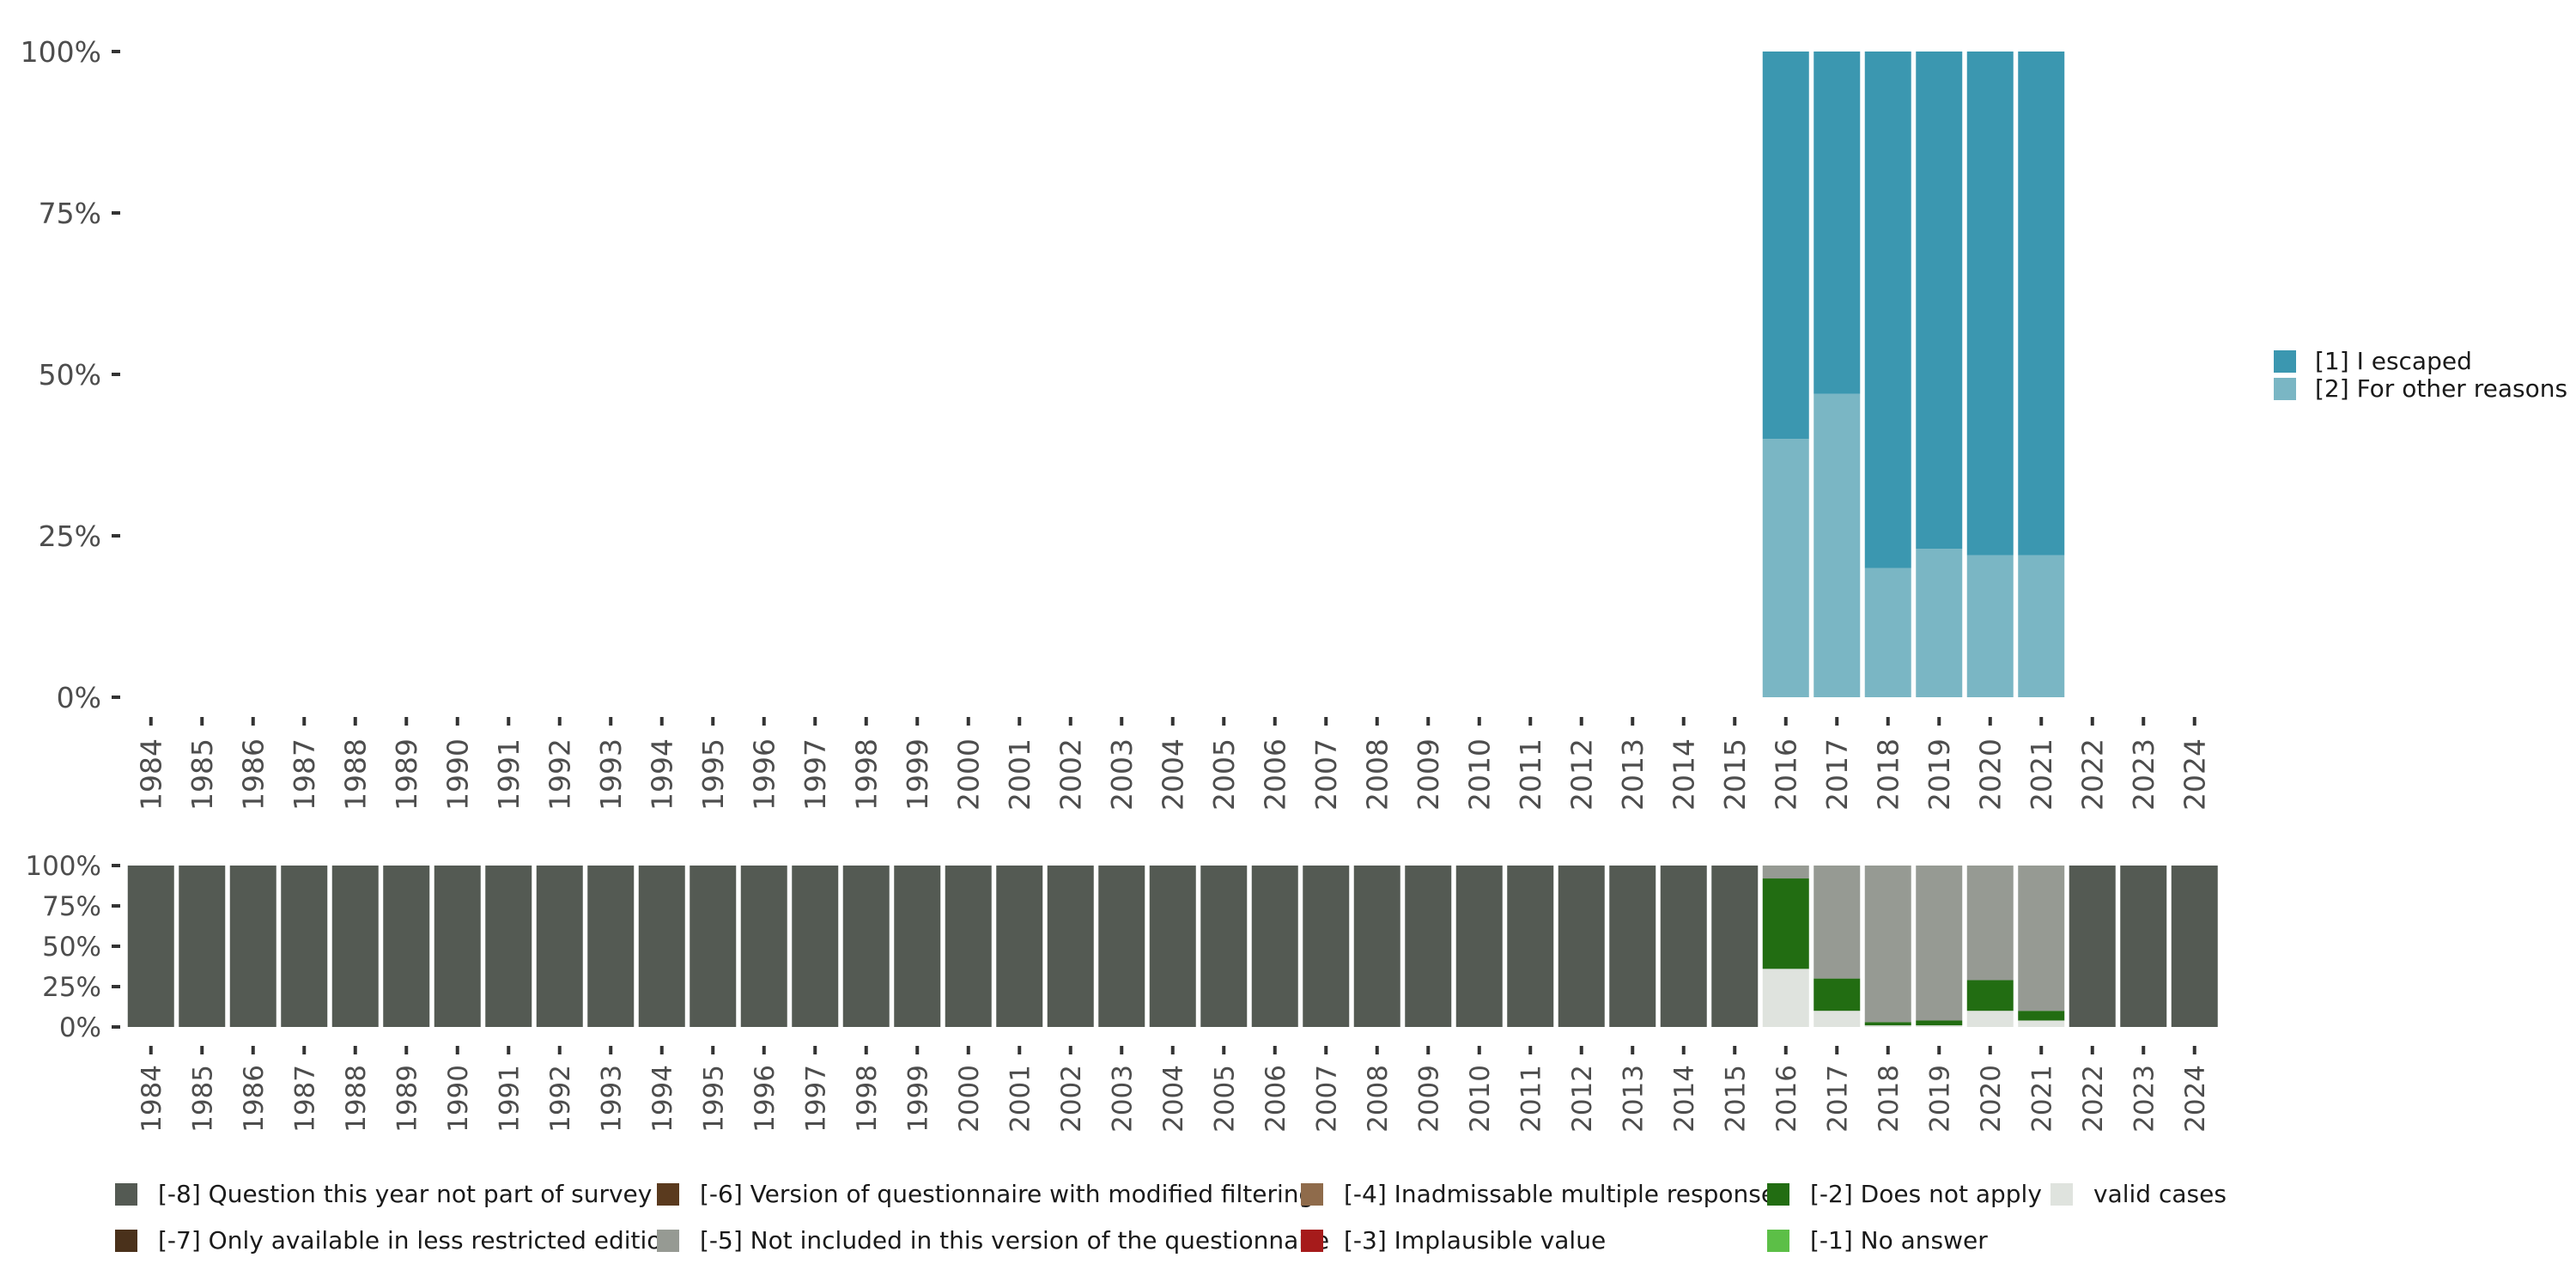 This screenshot has height=1288, width=2576. I want to click on x-tick-label: 1984, so click(152, 1099).